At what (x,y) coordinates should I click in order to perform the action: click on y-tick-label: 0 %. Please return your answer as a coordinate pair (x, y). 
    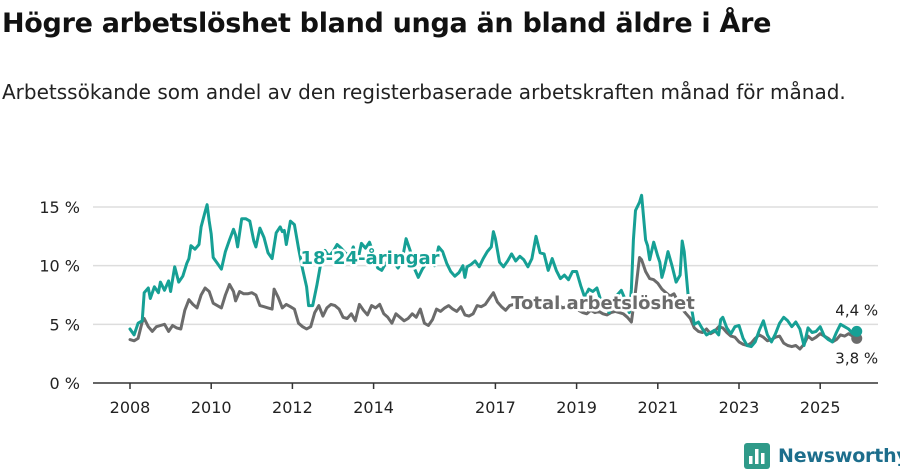
    Looking at the image, I should click on (65, 383).